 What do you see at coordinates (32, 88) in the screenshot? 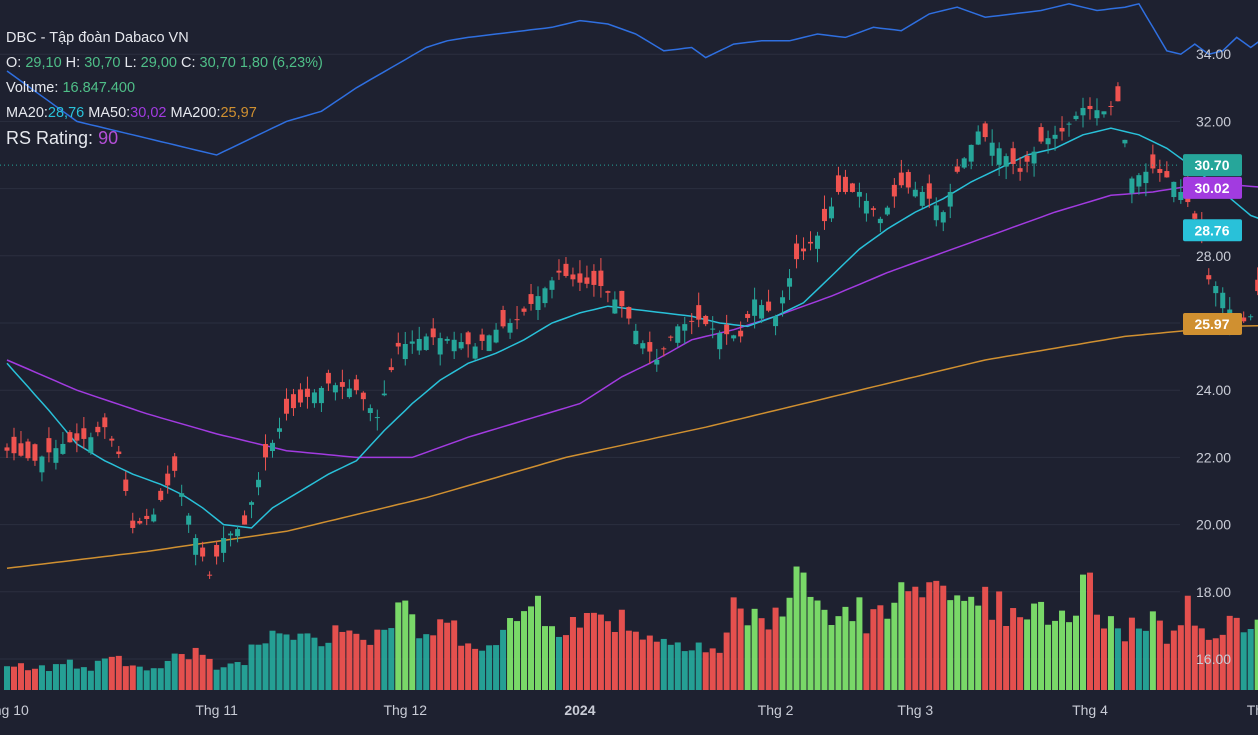
I see `volume-label: Volume:` at bounding box center [32, 88].